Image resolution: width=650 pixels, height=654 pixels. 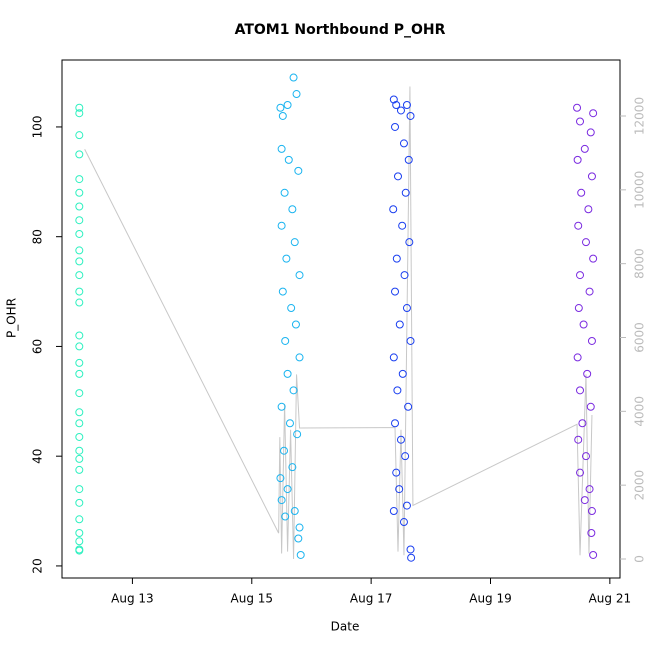 What do you see at coordinates (640, 190) in the screenshot?
I see `y2-tick-label: 10000` at bounding box center [640, 190].